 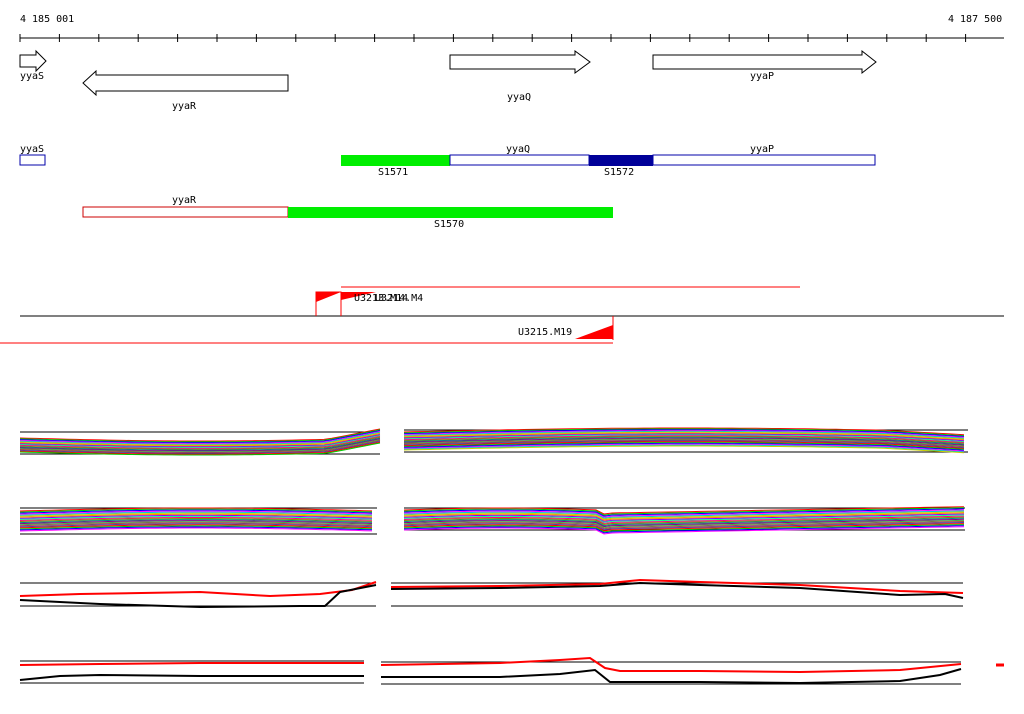 What do you see at coordinates (395, 160) in the screenshot?
I see `segment-S1571` at bounding box center [395, 160].